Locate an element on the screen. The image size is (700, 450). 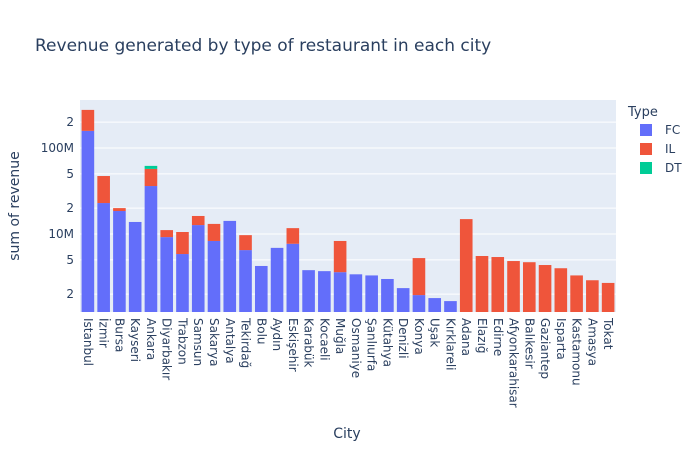
x-tick-label: Tokat is located at coordinates (608, 333).